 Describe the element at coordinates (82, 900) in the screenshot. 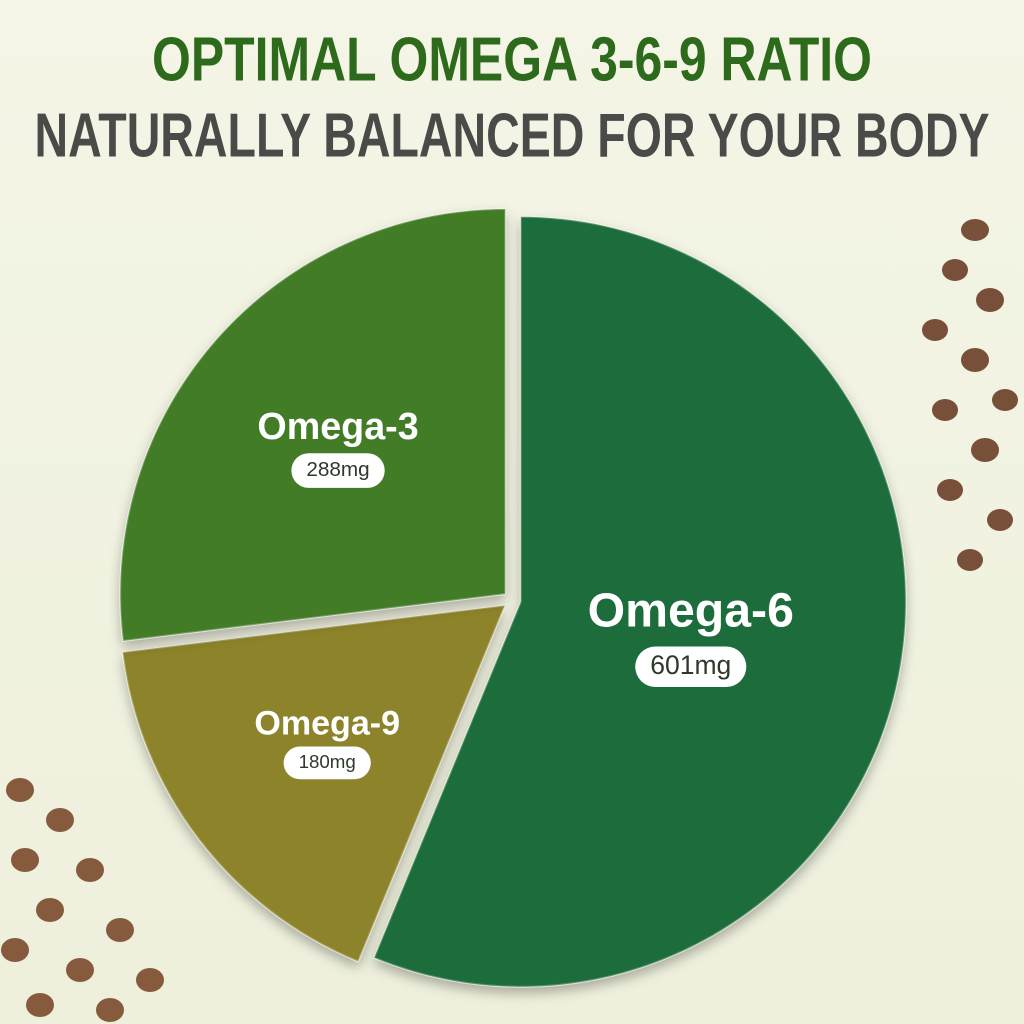

I see `seeds-left` at that location.